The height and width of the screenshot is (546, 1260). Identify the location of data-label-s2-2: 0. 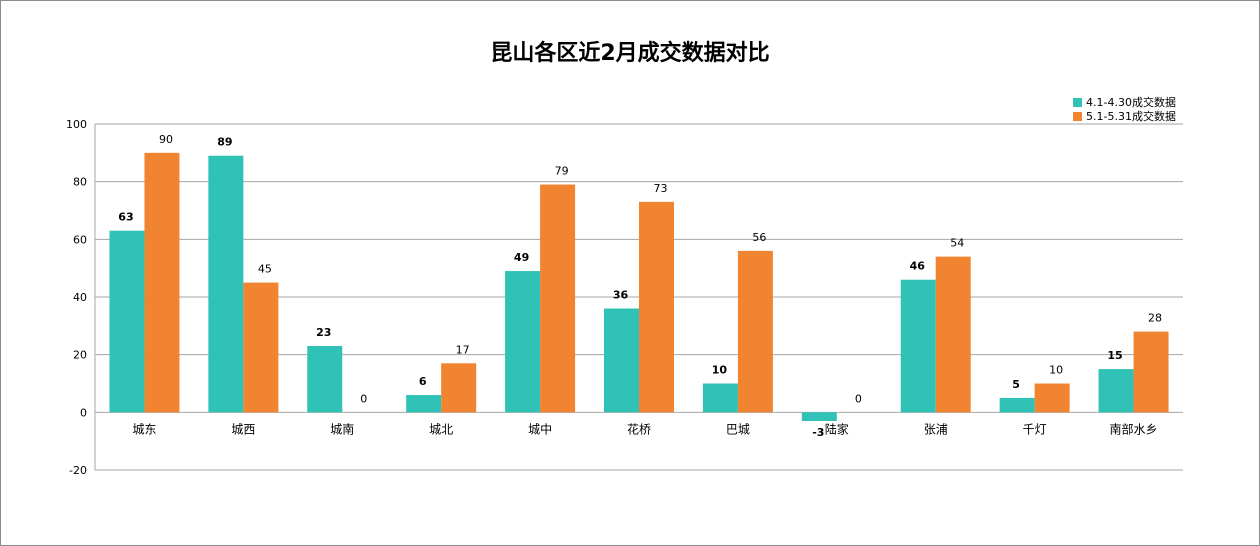
(363, 398).